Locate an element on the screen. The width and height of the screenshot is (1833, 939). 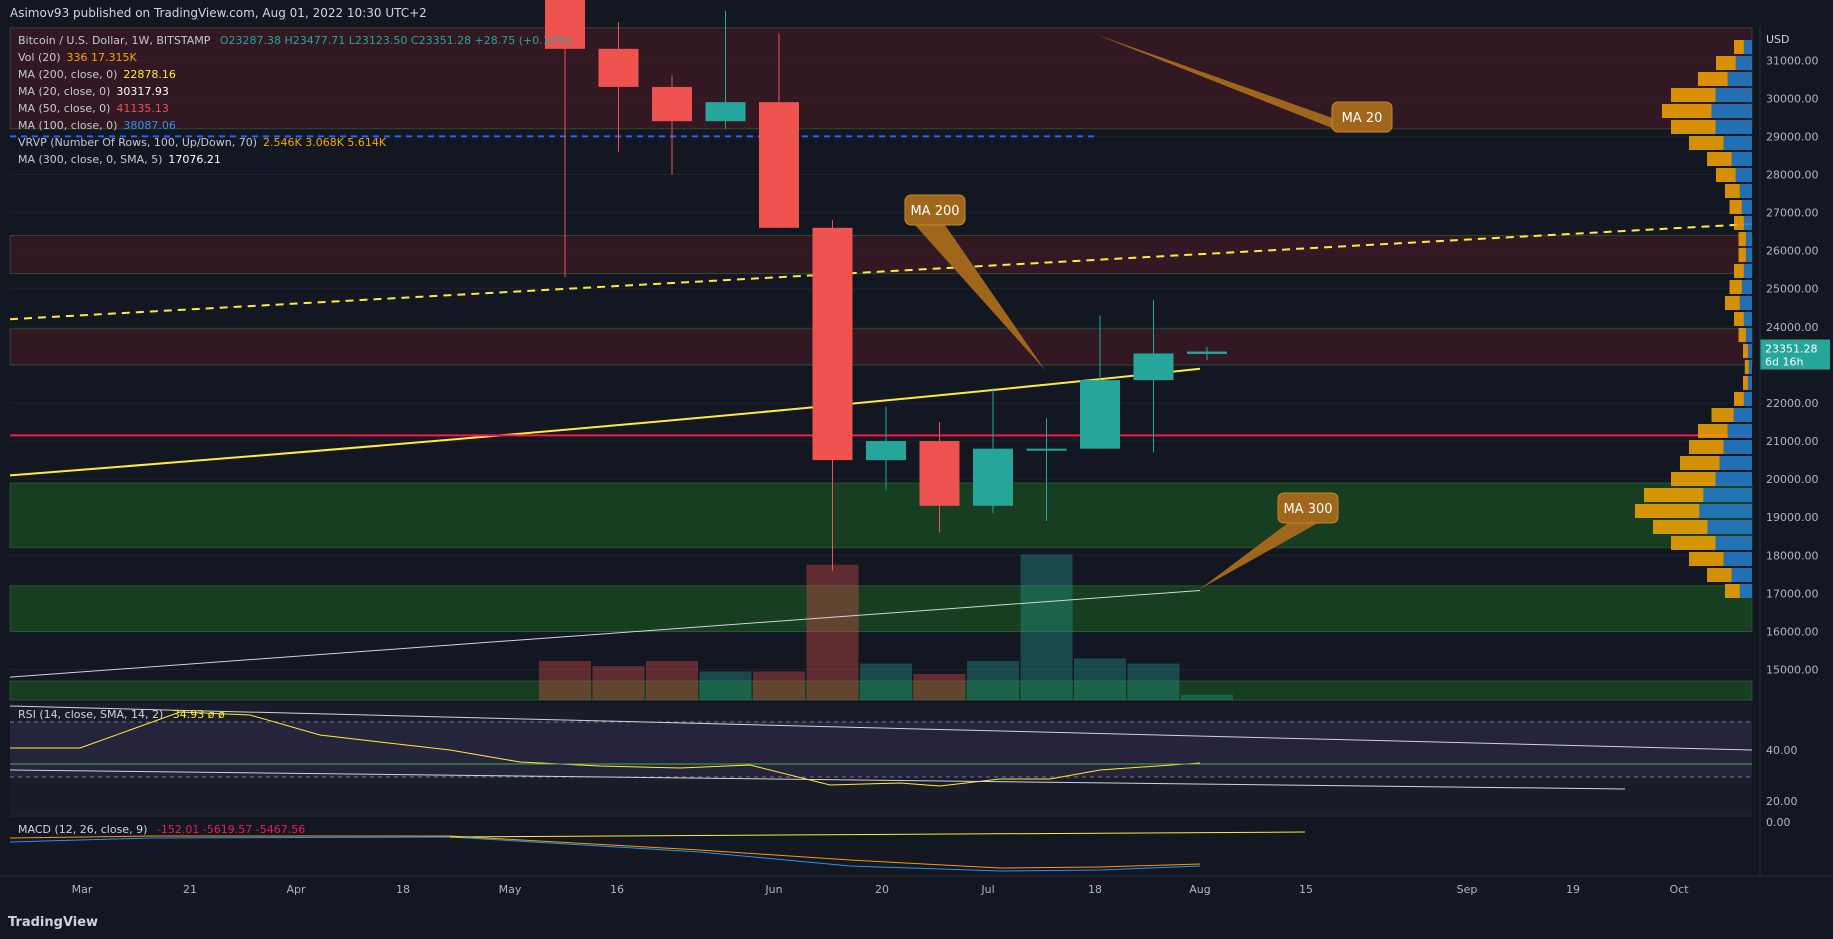
price-zone-support is located at coordinates (881, 515).